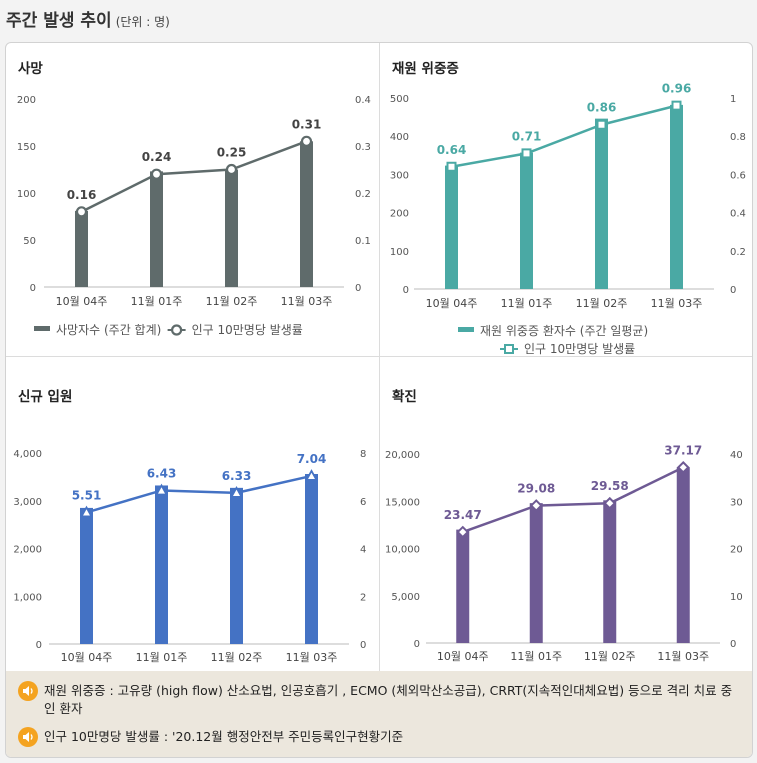 This screenshot has height=763, width=757. I want to click on y-left-tick-label: 500, so click(399, 99).